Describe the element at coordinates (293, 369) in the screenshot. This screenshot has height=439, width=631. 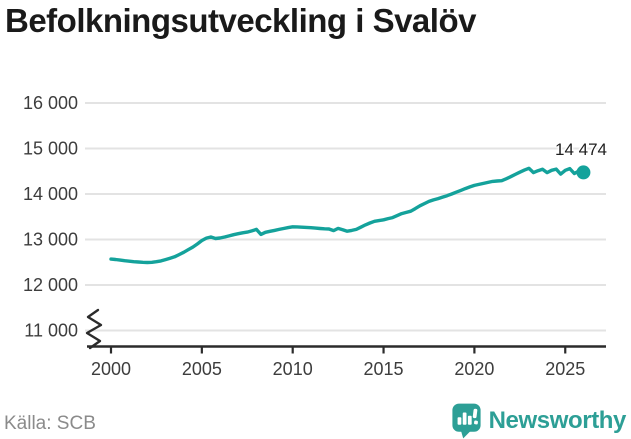
I see `x-tick-label: 2010` at that location.